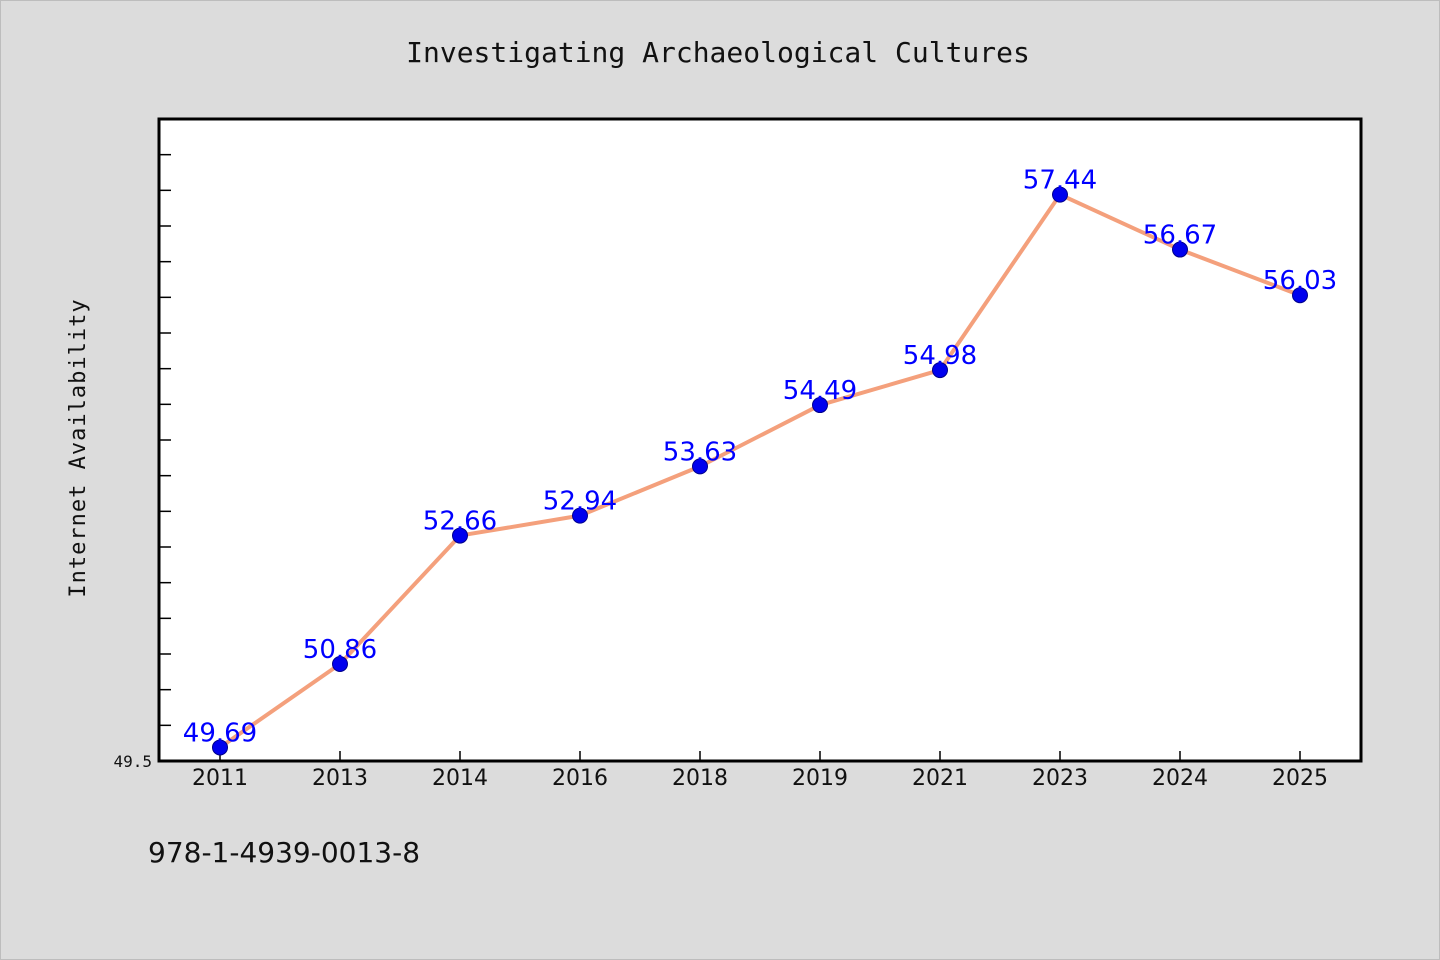 This screenshot has height=960, width=1440. What do you see at coordinates (760, 771) in the screenshot?
I see `x-ticks: 2011 2013 2014 2016 2018 2019 2021 2023 2024 2025` at bounding box center [760, 771].